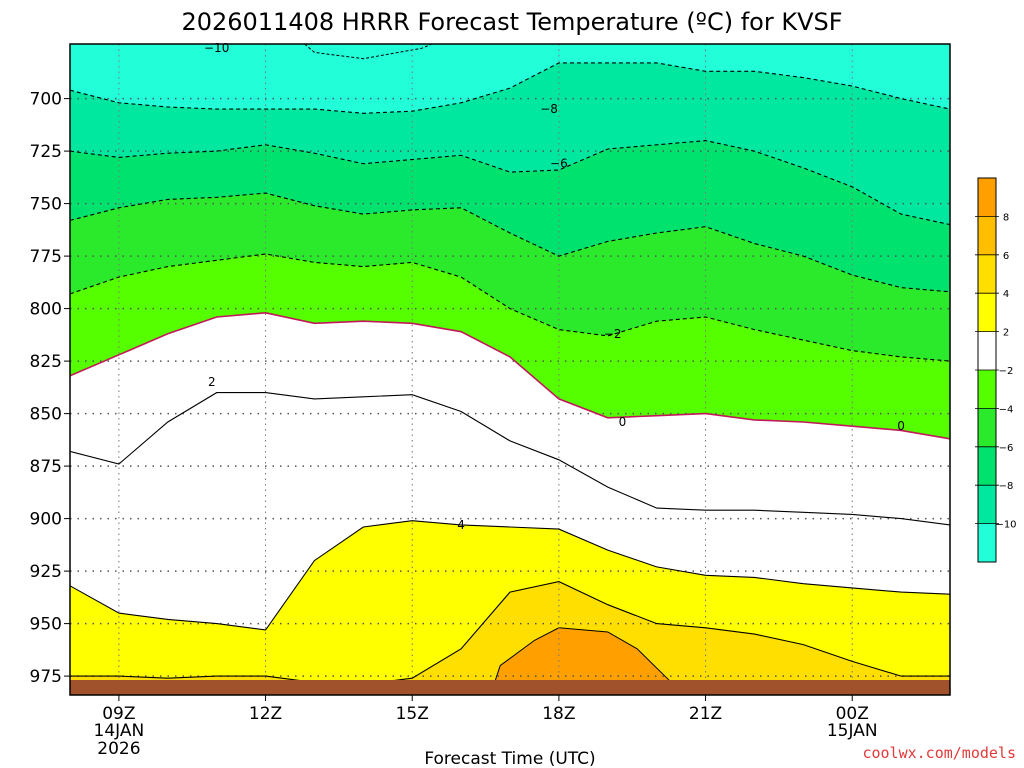 This screenshot has height=768, width=1024. I want to click on contour-label: 4, so click(461, 525).